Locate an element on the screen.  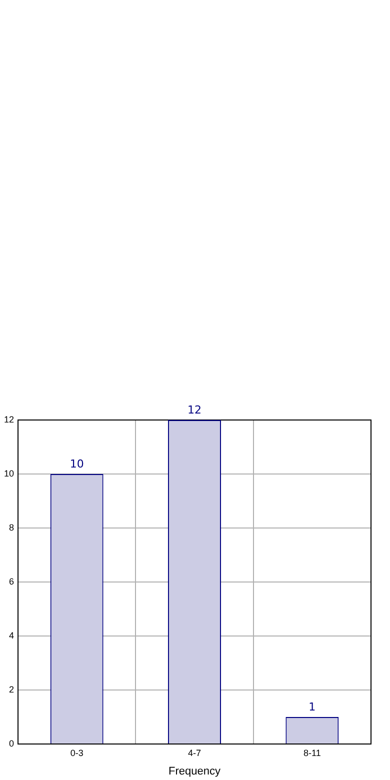
y-tick-label: 6 is located at coordinates (11, 581).